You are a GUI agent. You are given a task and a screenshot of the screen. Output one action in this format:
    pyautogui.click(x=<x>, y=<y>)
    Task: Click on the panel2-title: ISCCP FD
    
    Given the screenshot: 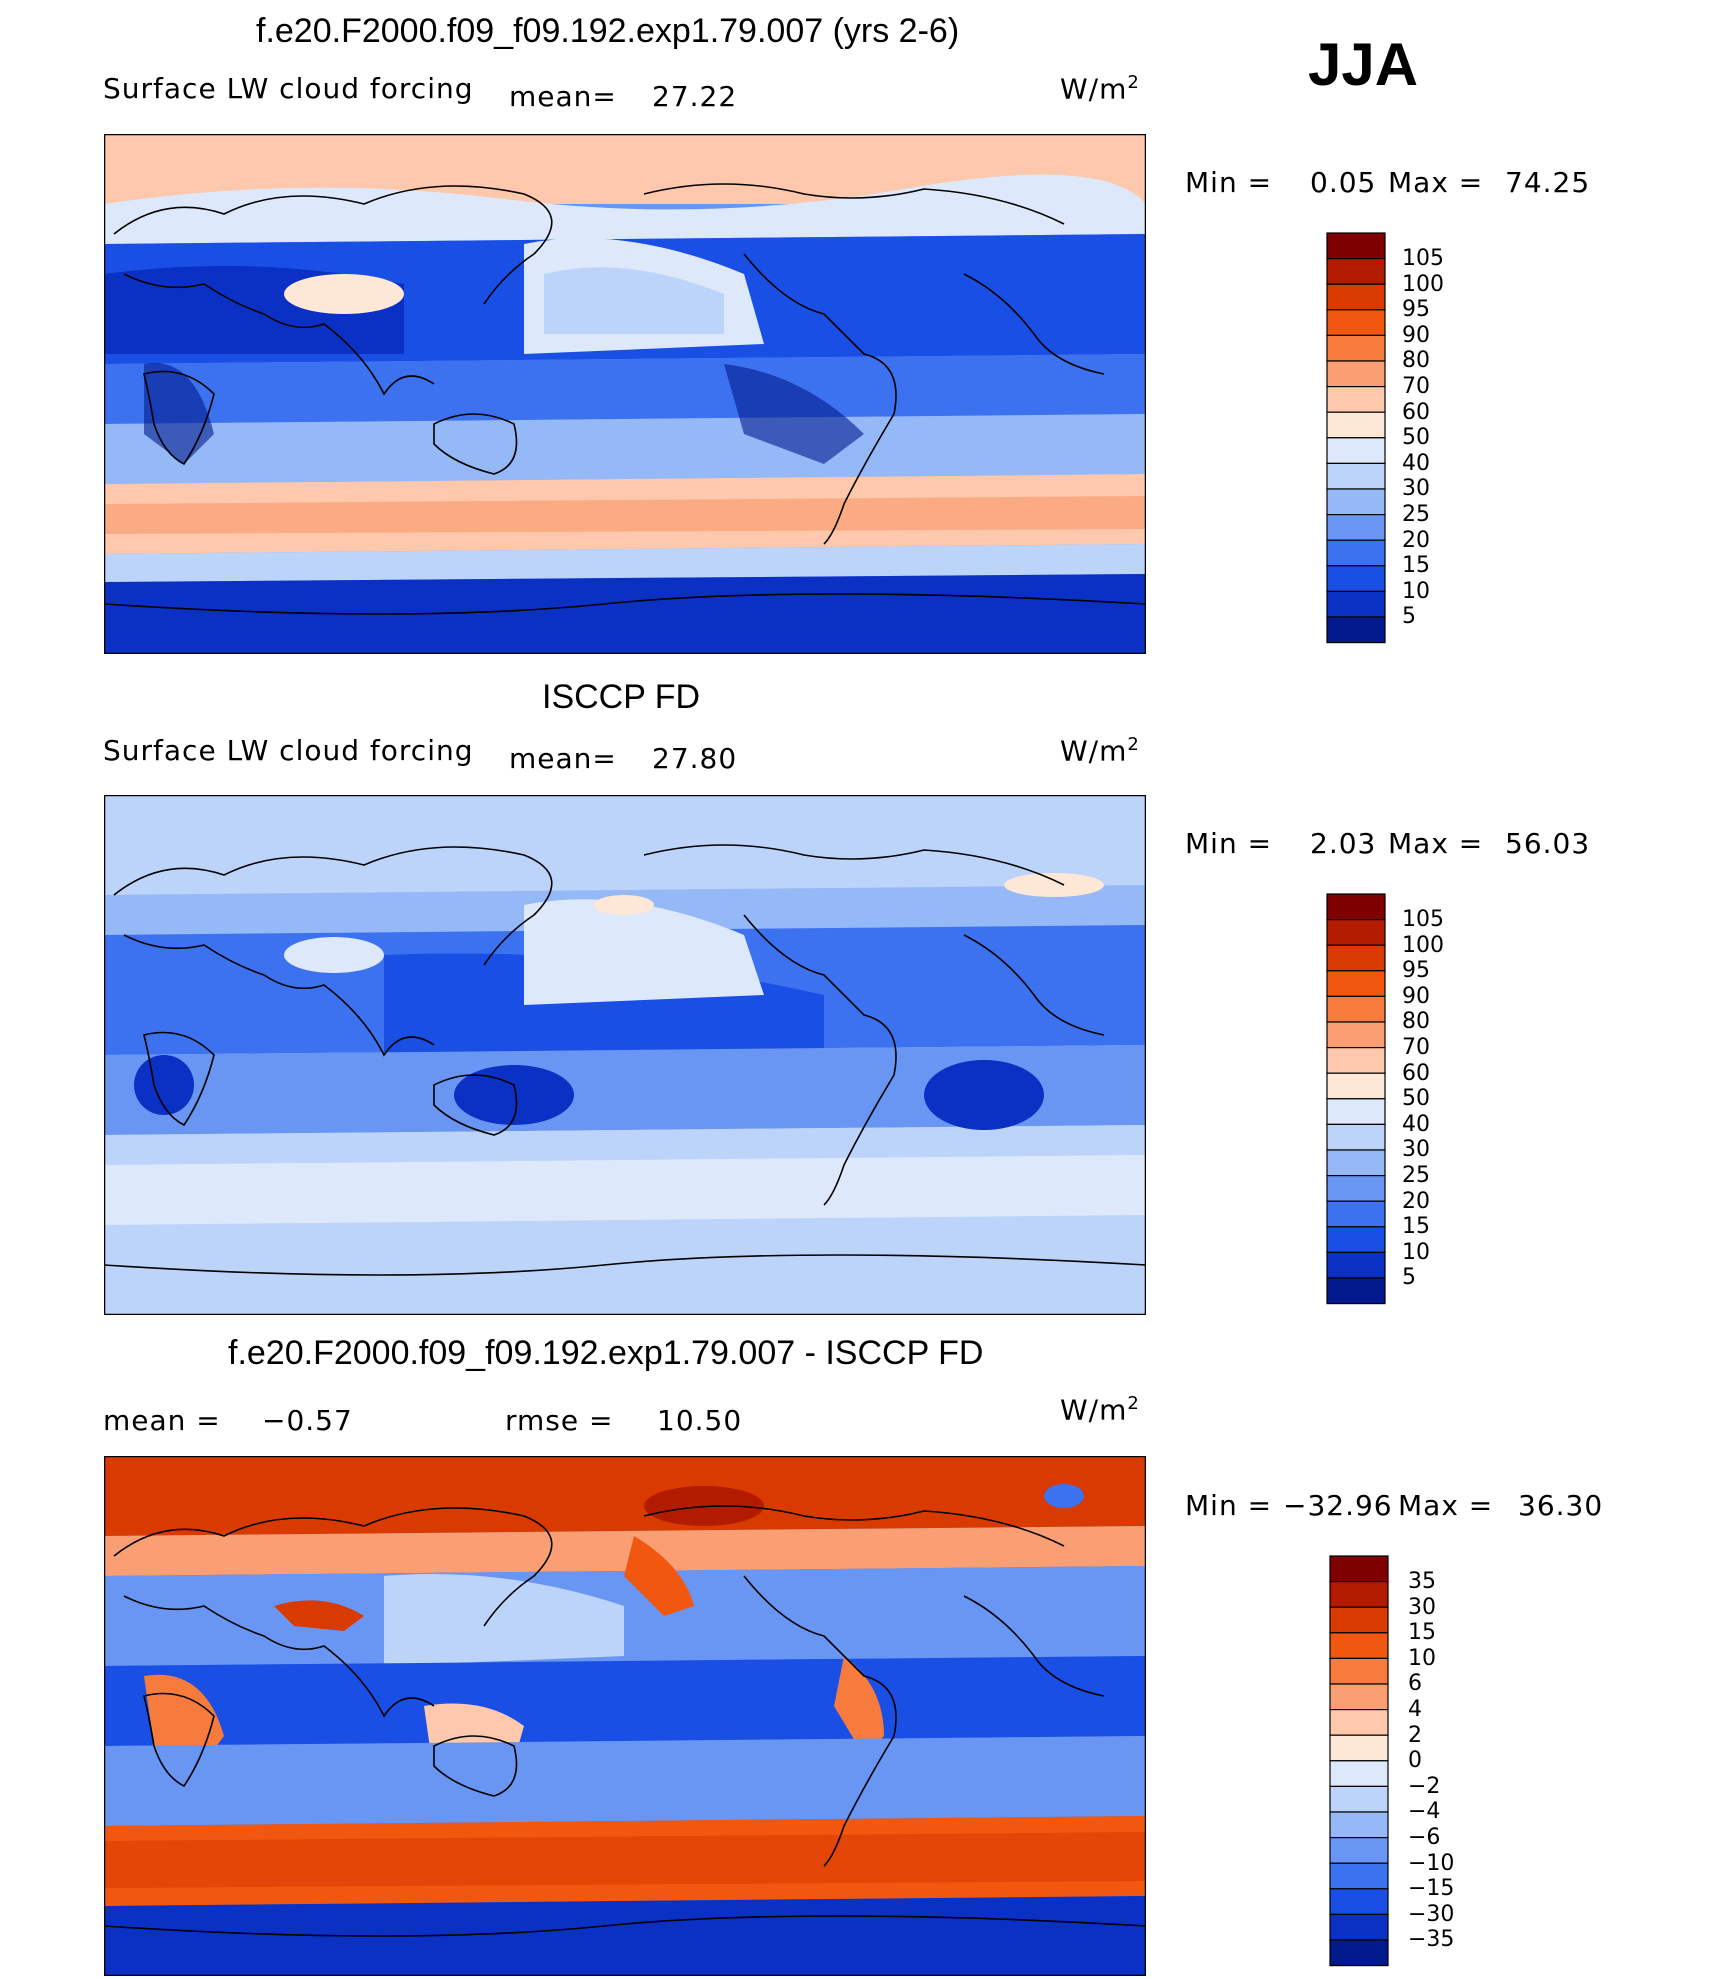 What is the action you would take?
    pyautogui.click(x=621, y=697)
    